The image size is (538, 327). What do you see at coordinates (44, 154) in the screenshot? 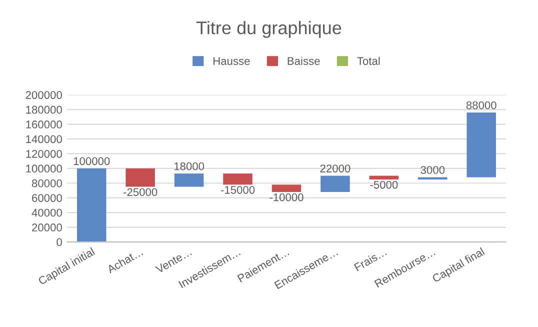
I see `y-tick-label: 120000` at bounding box center [44, 154].